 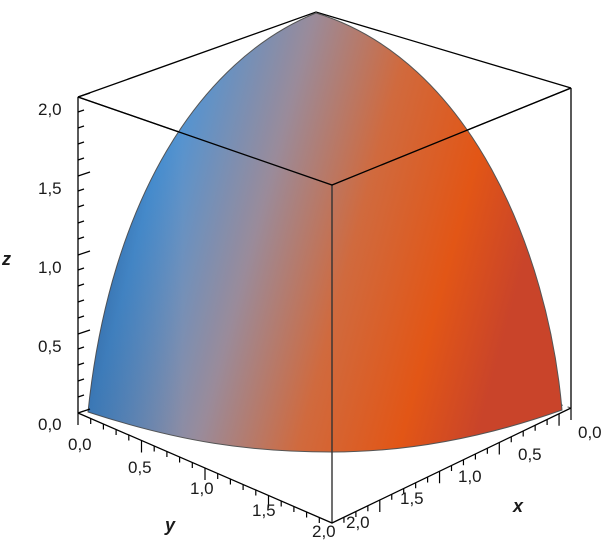 What do you see at coordinates (324, 136) in the screenshot?
I see `top-front-edges` at bounding box center [324, 136].